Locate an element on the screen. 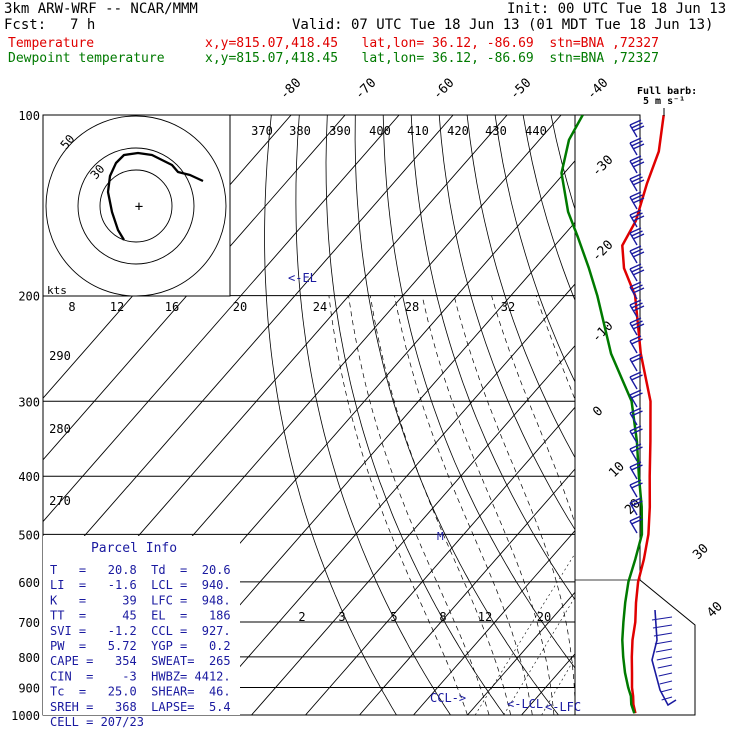 The height and width of the screenshot is (740, 740). mixing-ratio-label: 5 is located at coordinates (393, 617).